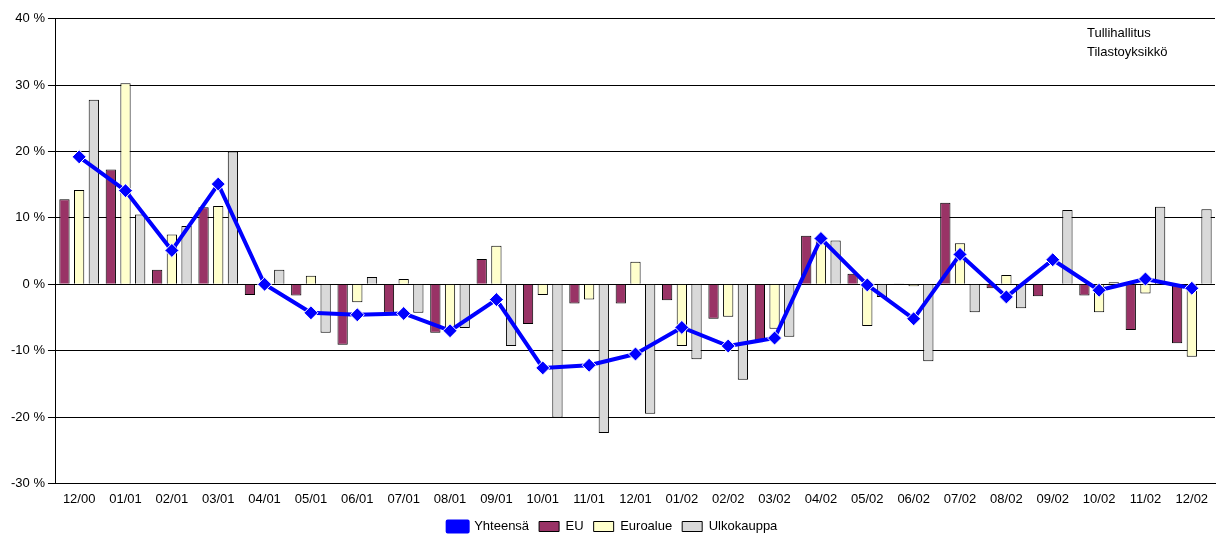 The height and width of the screenshot is (551, 1231). I want to click on legend-label: Ulkokauppa, so click(743, 526).